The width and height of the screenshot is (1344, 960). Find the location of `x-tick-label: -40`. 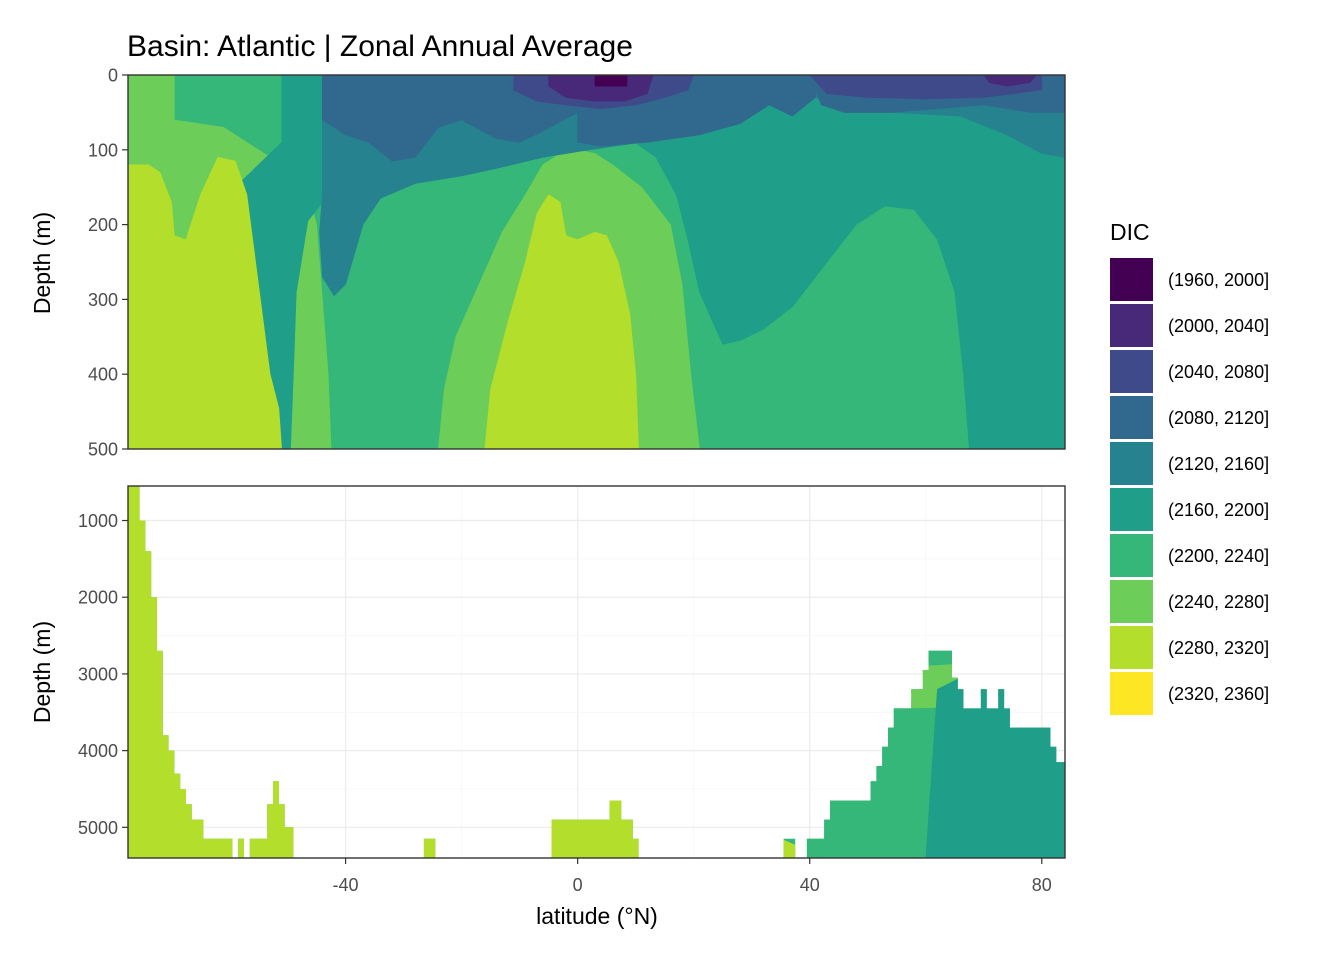

x-tick-label: -40 is located at coordinates (346, 885).